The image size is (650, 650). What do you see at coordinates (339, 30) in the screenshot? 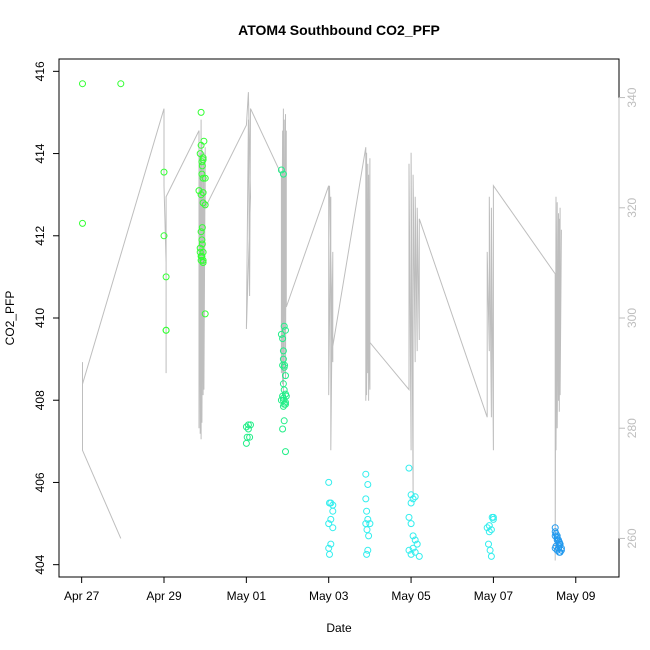
I see `chart-title: ATOM4 Southbound CO2_PFP` at bounding box center [339, 30].